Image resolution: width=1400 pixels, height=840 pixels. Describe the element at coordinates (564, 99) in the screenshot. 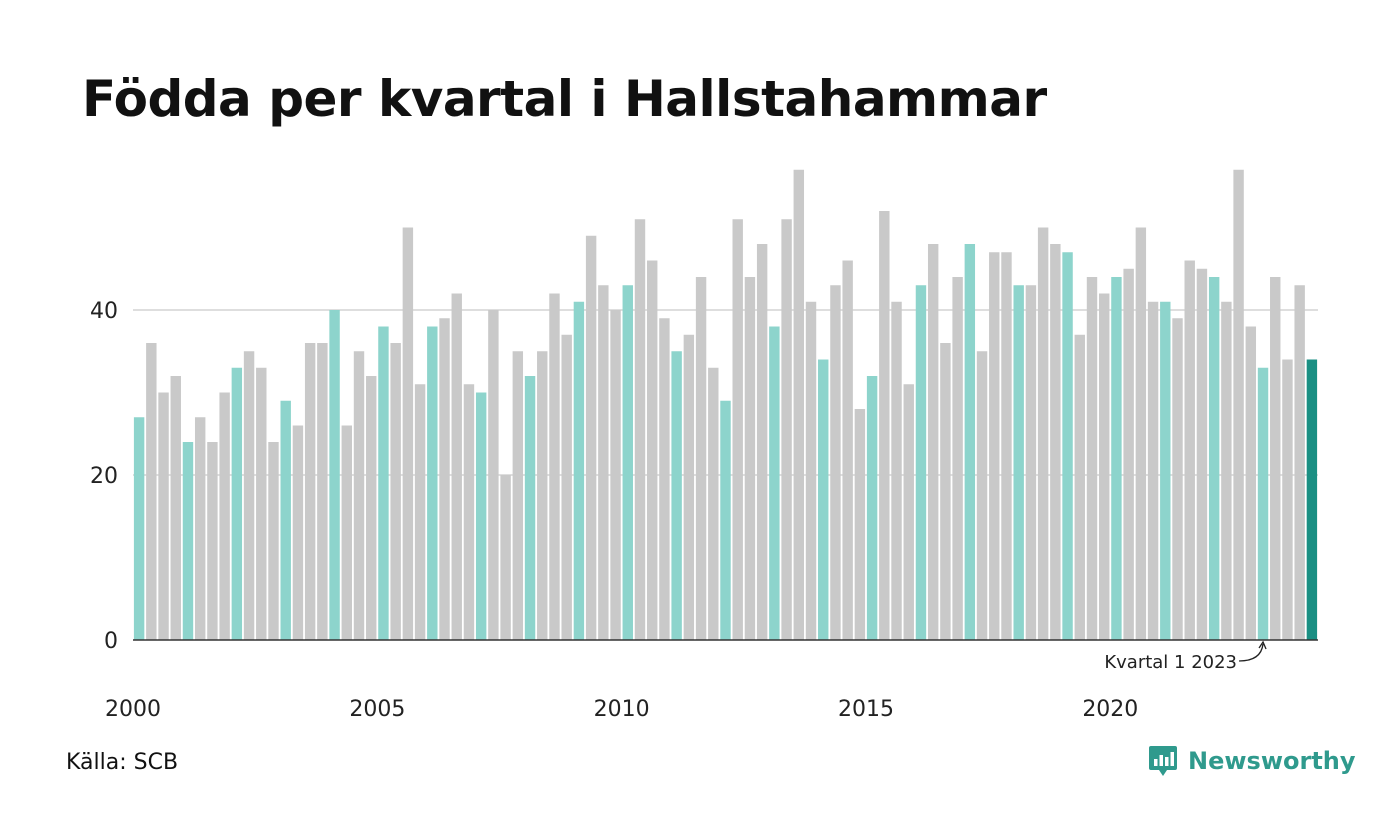

I see `chart-title: Födda per kvartal i Hallstahammar` at that location.